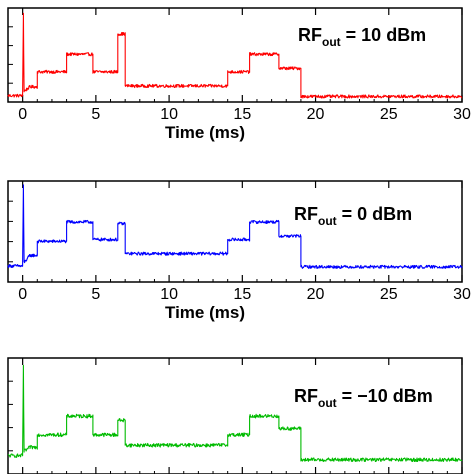 The height and width of the screenshot is (474, 474). What do you see at coordinates (362, 37) in the screenshot?
I see `rf-out-annotation: RFout = 10 dBm` at bounding box center [362, 37].